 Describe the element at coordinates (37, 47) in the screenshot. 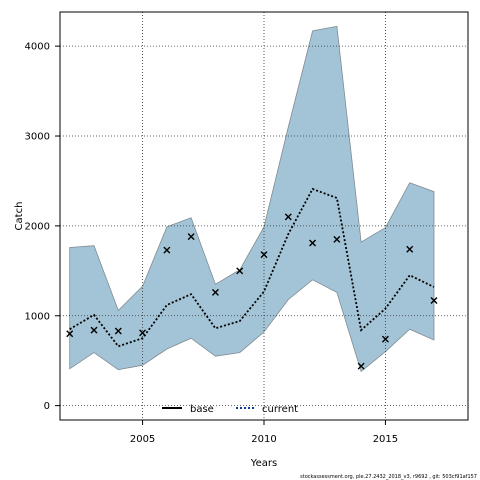

I see `y-tick-label: 4000` at that location.